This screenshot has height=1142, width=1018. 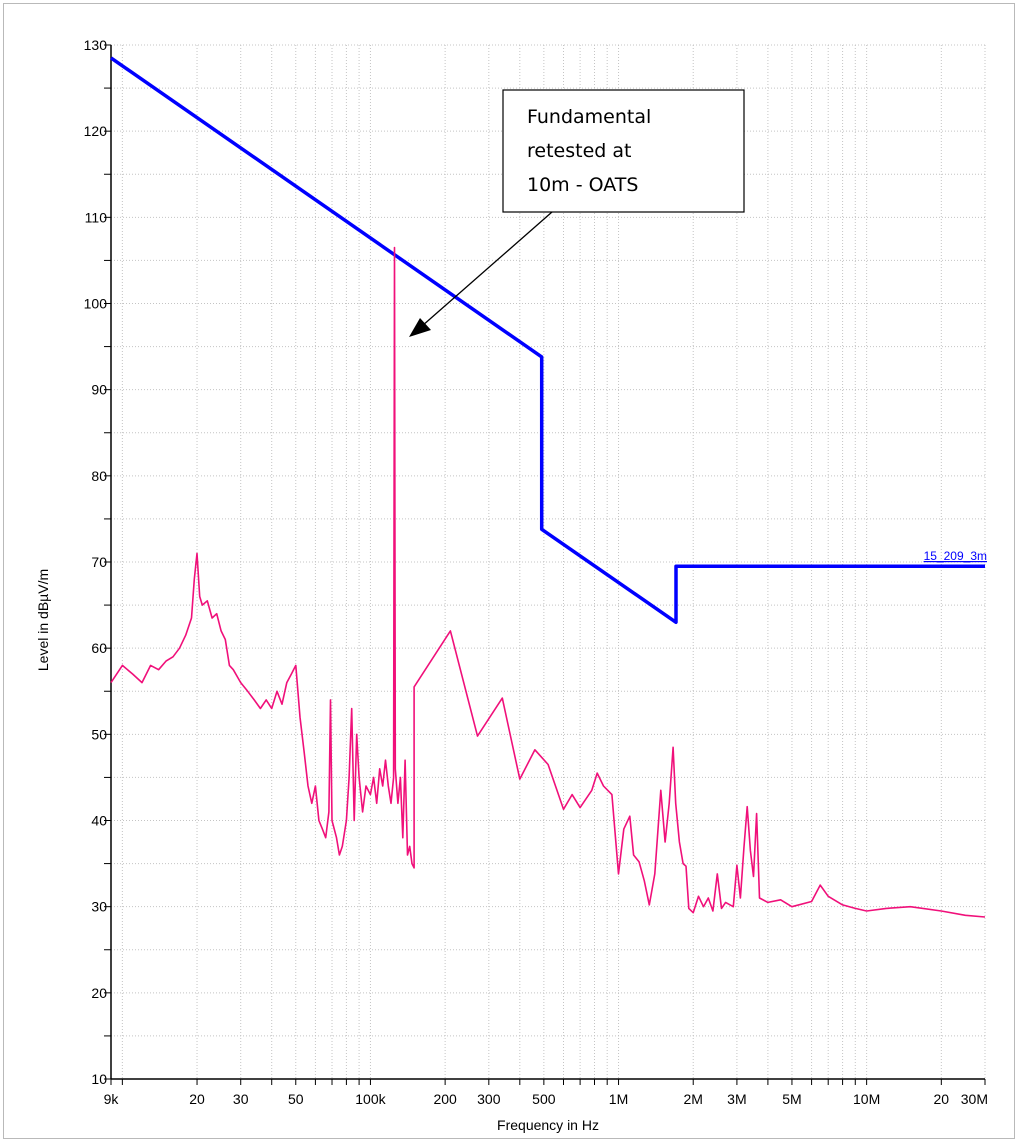 What do you see at coordinates (692, 1099) in the screenshot?
I see `x-tick-label: 2M` at bounding box center [692, 1099].